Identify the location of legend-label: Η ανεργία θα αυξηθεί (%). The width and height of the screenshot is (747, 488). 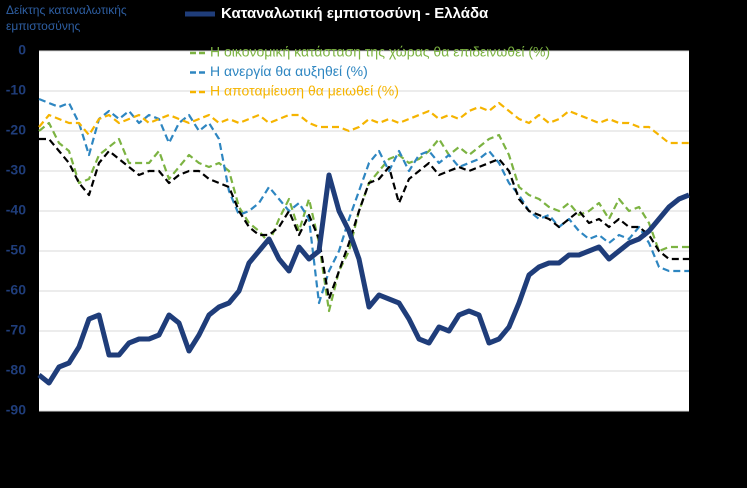
(289, 71).